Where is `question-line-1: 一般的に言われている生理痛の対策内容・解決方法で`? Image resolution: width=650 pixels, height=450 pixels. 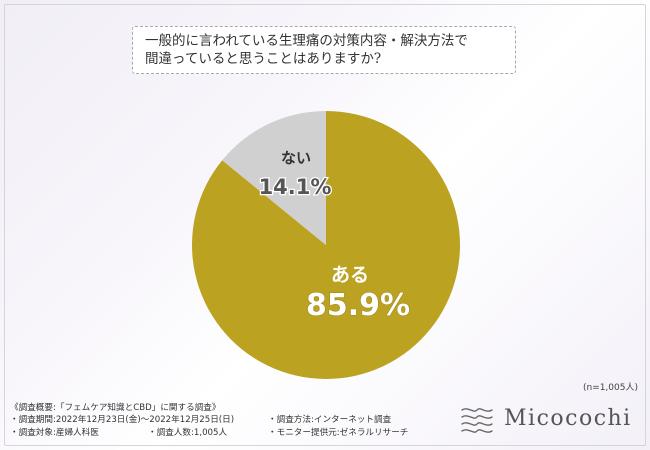
question-line-1: 一般的に言われている生理痛の対策内容・解決方法で is located at coordinates (306, 41).